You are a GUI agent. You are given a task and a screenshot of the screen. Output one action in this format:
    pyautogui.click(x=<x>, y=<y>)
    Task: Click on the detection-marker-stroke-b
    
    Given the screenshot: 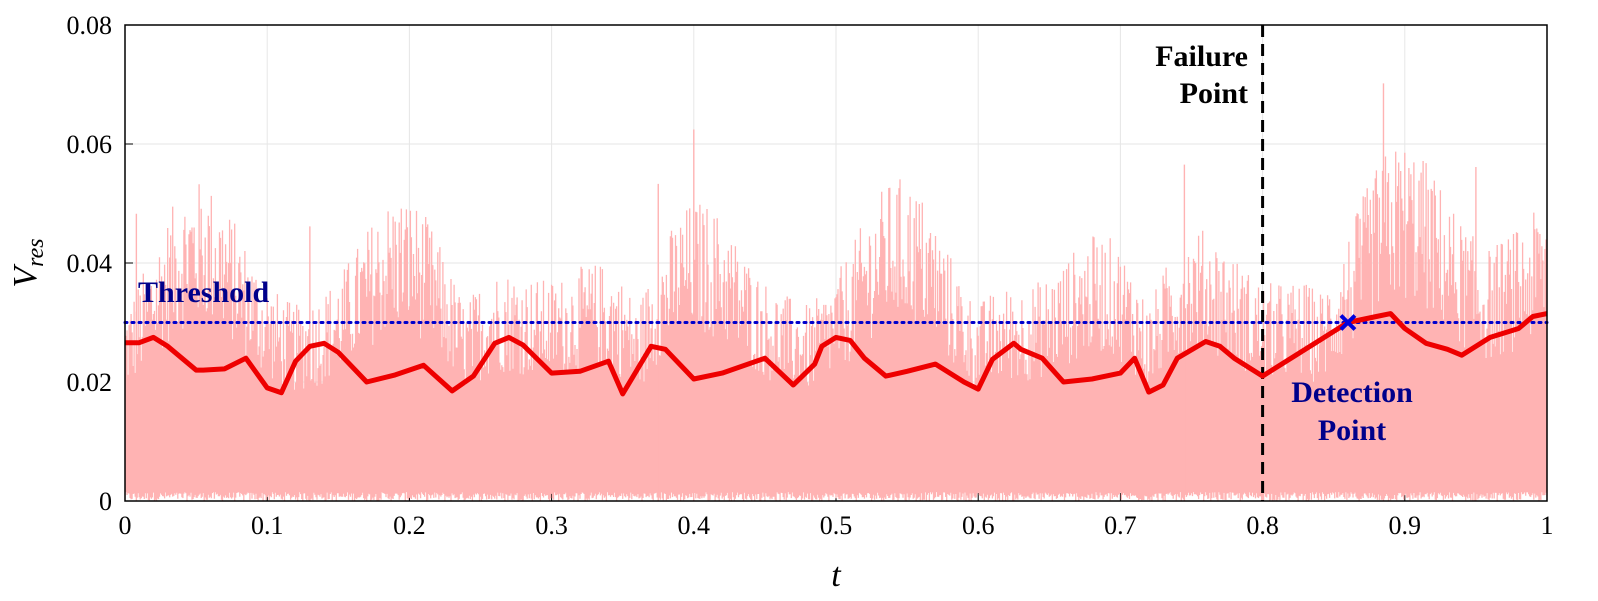 What is the action you would take?
    pyautogui.click(x=1348, y=322)
    